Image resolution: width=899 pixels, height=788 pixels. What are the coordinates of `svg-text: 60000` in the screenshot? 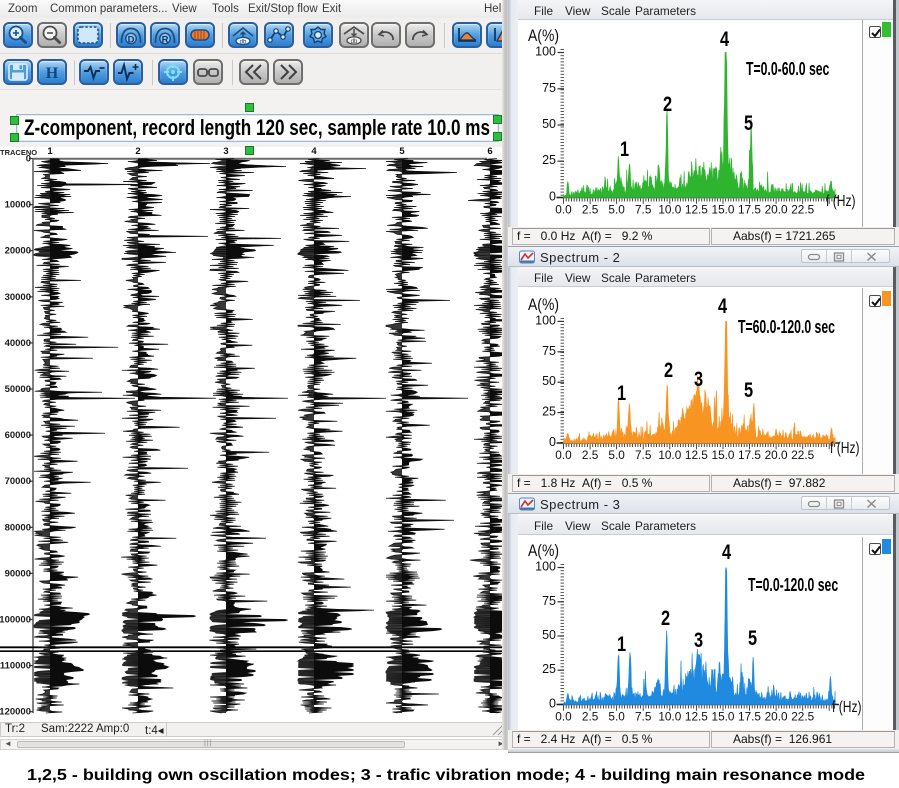 It's located at (18, 435).